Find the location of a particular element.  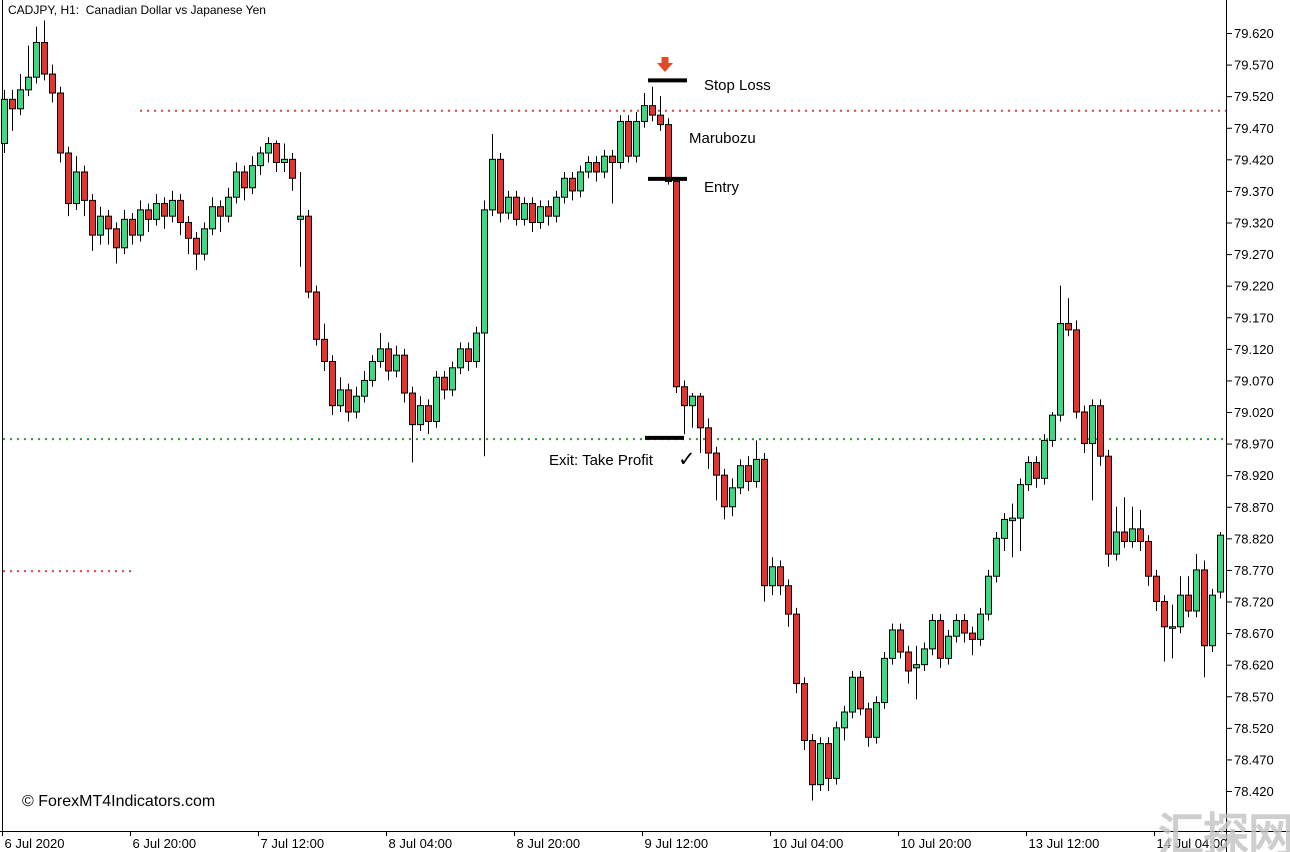

exit-take-profit-label: Exit: Take Profit is located at coordinates (601, 460).